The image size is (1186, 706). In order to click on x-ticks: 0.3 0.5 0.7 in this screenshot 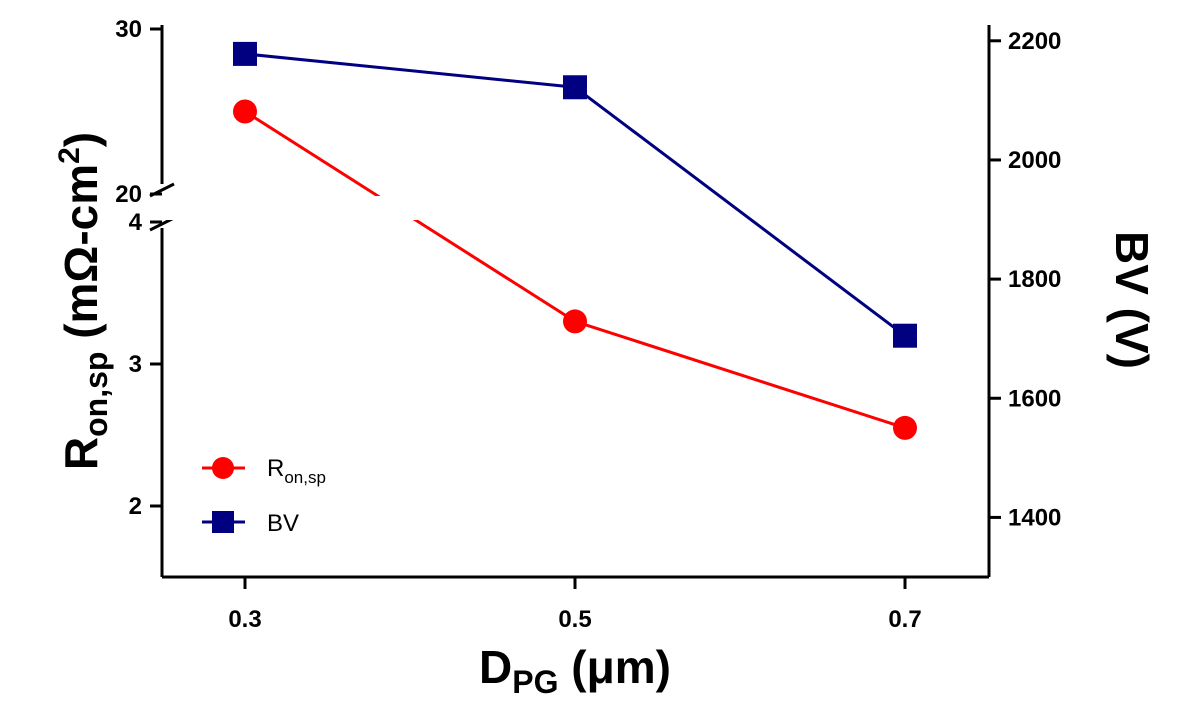, I will do `click(575, 605)`.